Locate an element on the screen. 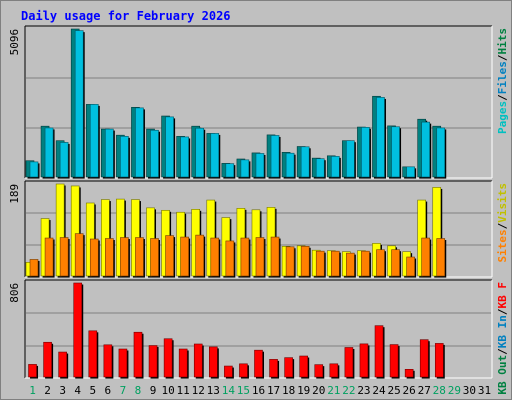 Image resolution: width=512 pixels, height=401 pixels. x-tick-label-30: 30 is located at coordinates (469, 390).